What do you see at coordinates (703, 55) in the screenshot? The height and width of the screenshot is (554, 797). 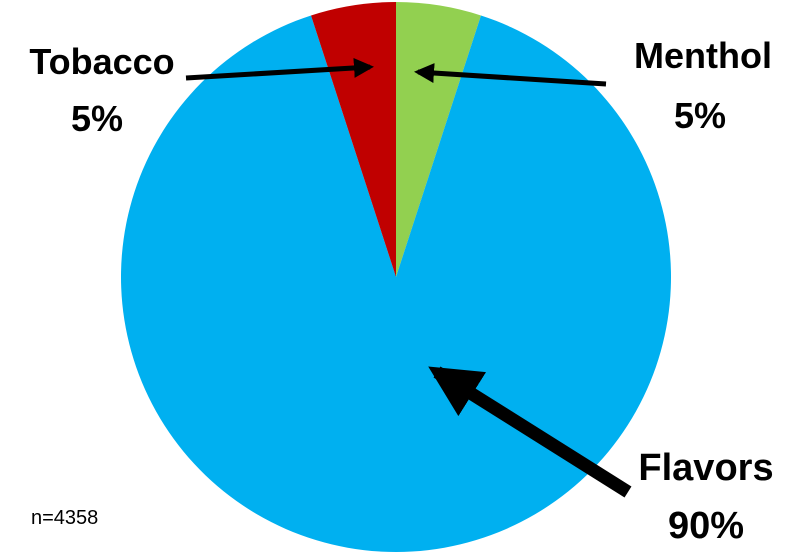 I see `menthol-label: Menthol` at bounding box center [703, 55].